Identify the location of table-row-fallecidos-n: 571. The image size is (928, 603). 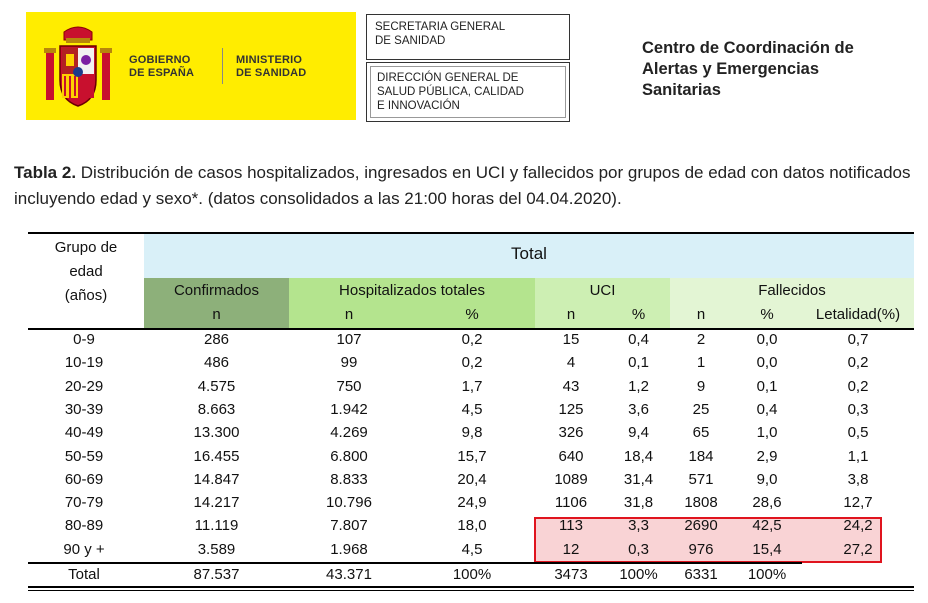
(701, 479).